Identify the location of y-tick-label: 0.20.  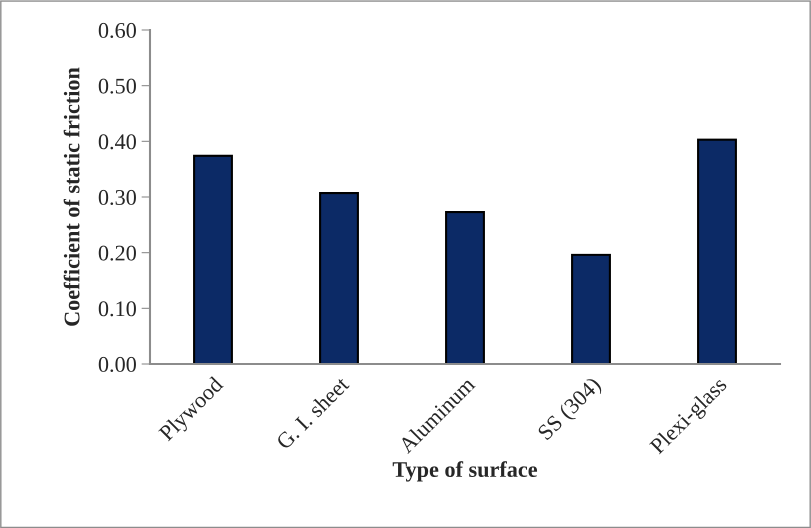
(117, 253).